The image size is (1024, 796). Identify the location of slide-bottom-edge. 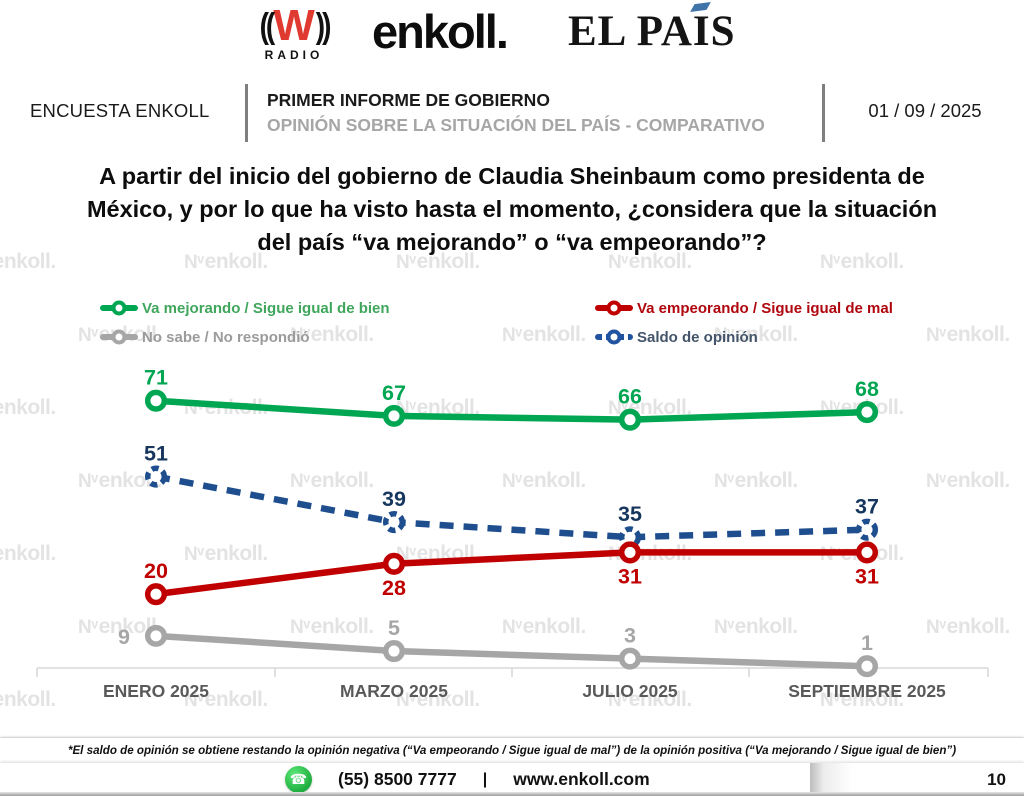
(512, 794).